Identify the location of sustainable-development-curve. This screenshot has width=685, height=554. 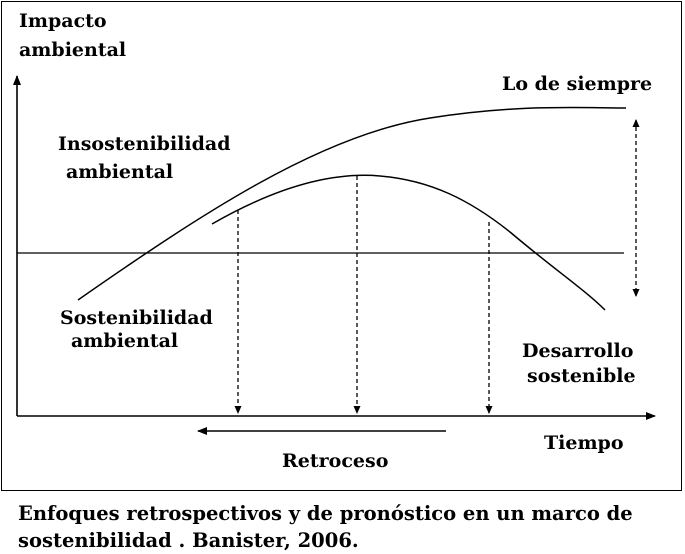
(408, 242).